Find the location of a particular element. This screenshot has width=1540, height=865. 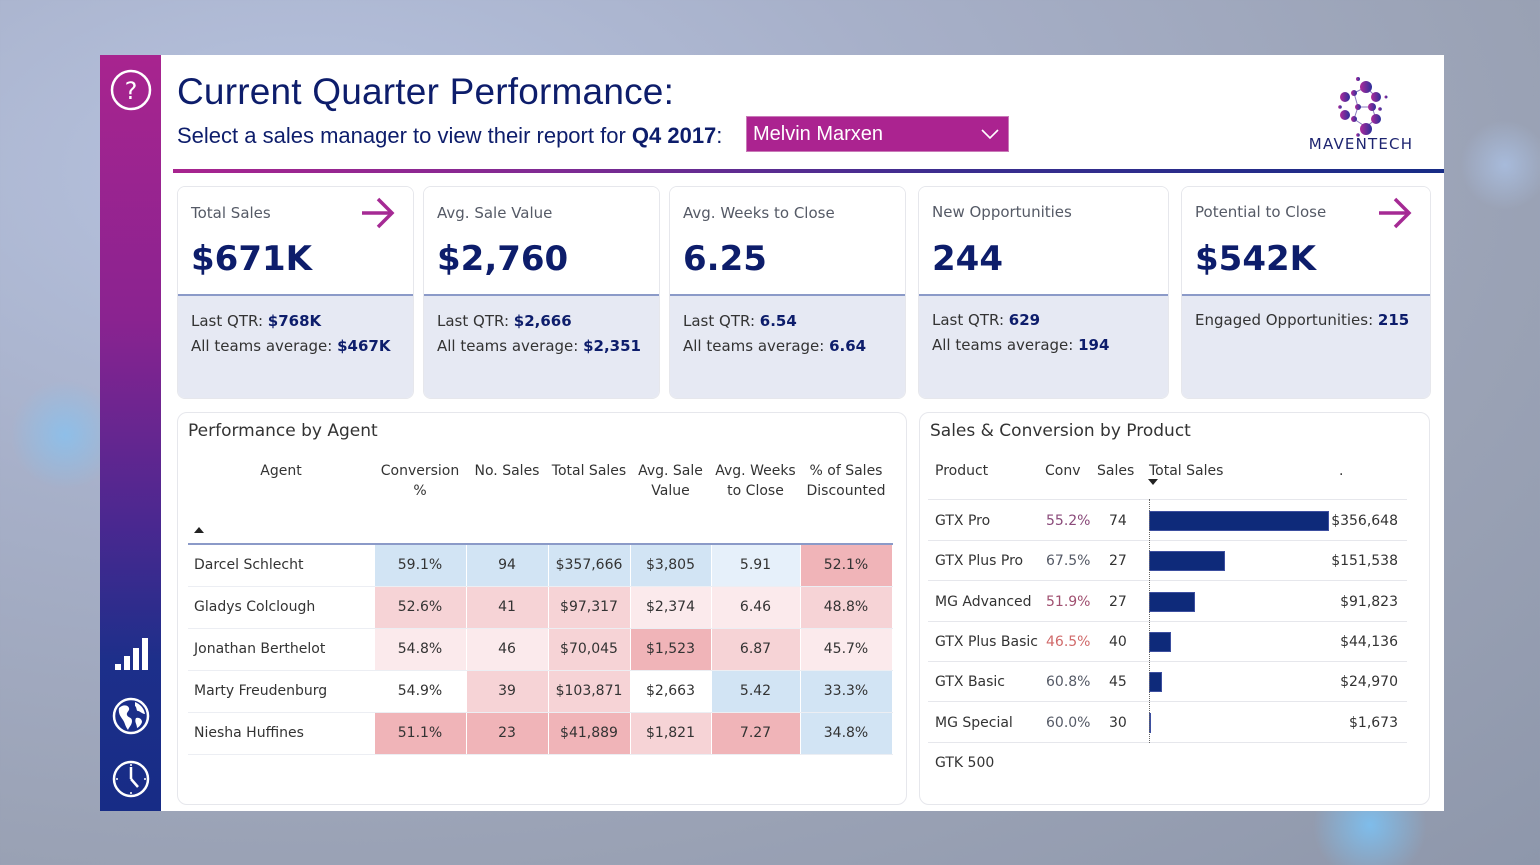

cell-conversion: 51.1% is located at coordinates (420, 733).